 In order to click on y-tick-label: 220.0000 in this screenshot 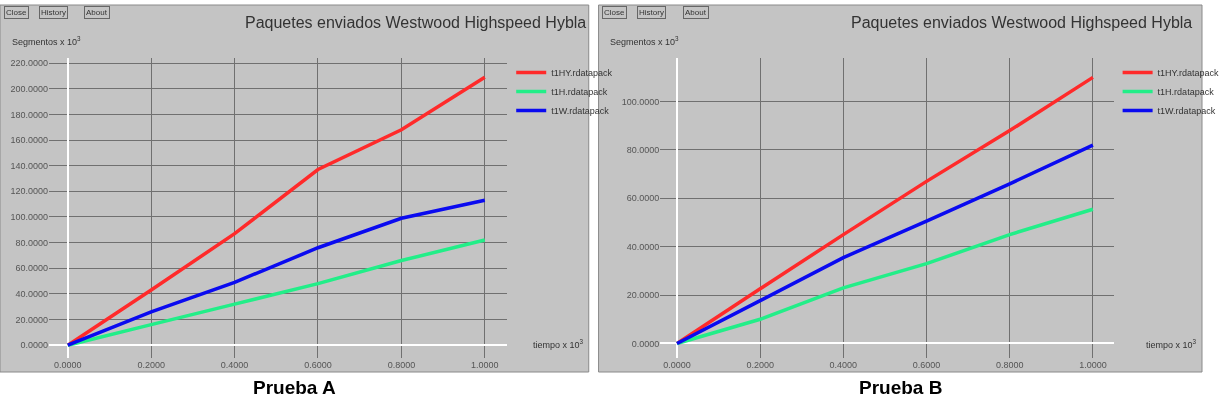, I will do `click(29, 63)`.